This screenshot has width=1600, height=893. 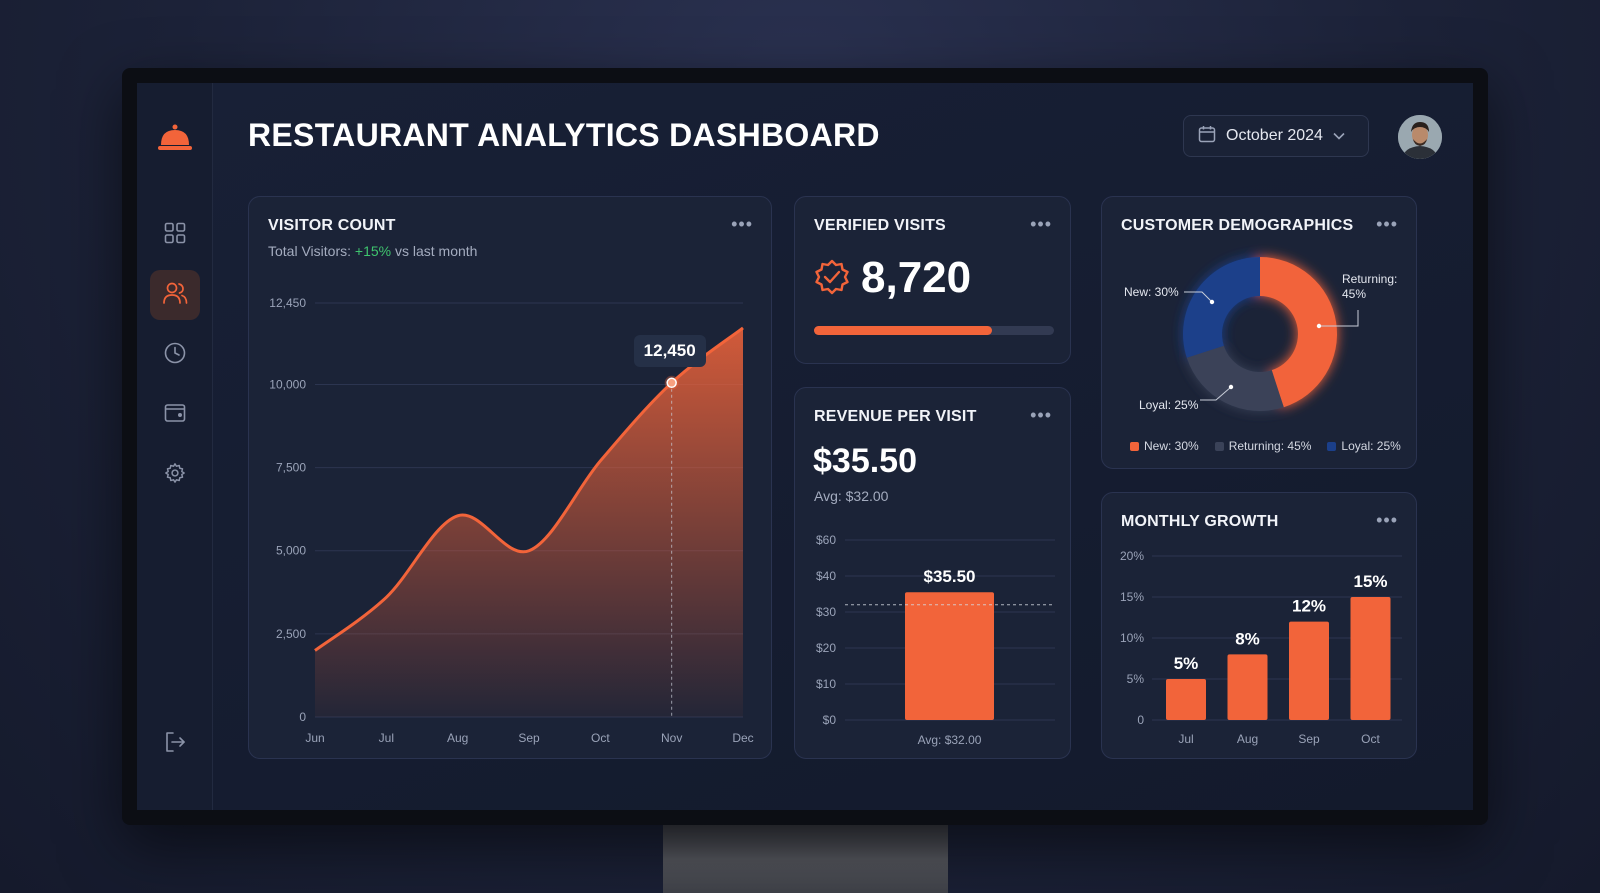 I want to click on logout-button, so click(x=175, y=744).